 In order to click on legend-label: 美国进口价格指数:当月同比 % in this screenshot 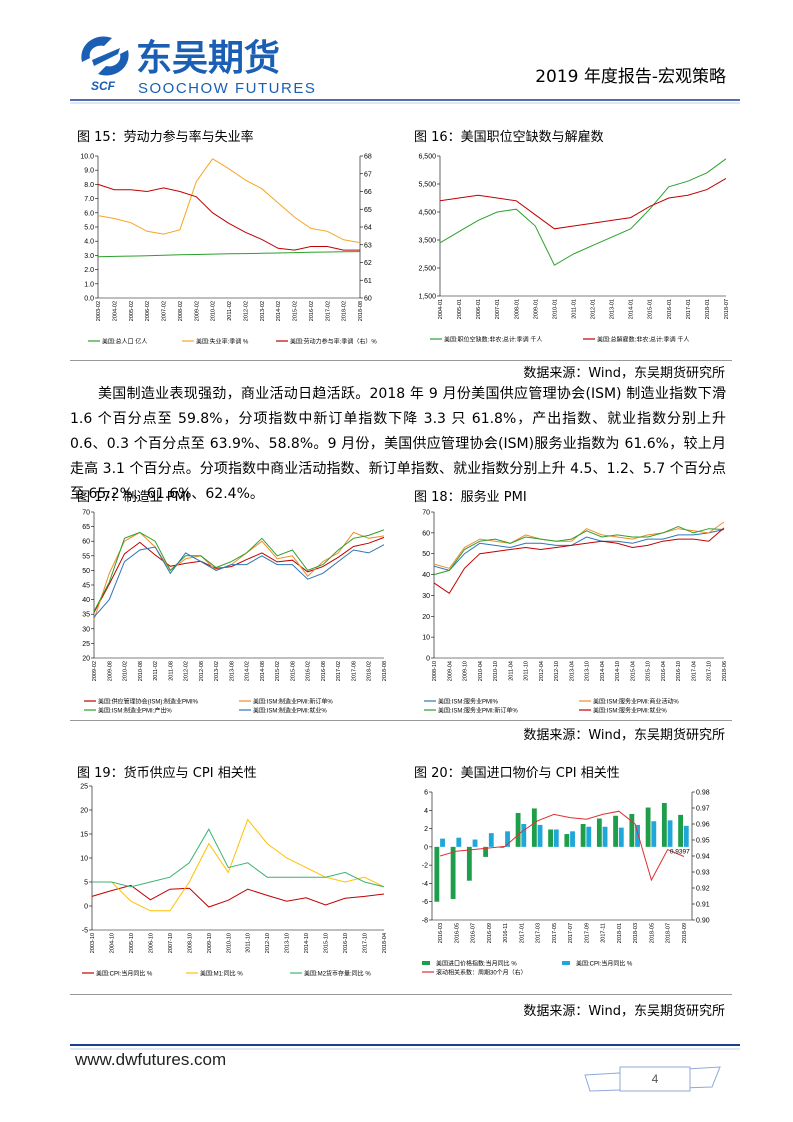, I will do `click(476, 964)`.